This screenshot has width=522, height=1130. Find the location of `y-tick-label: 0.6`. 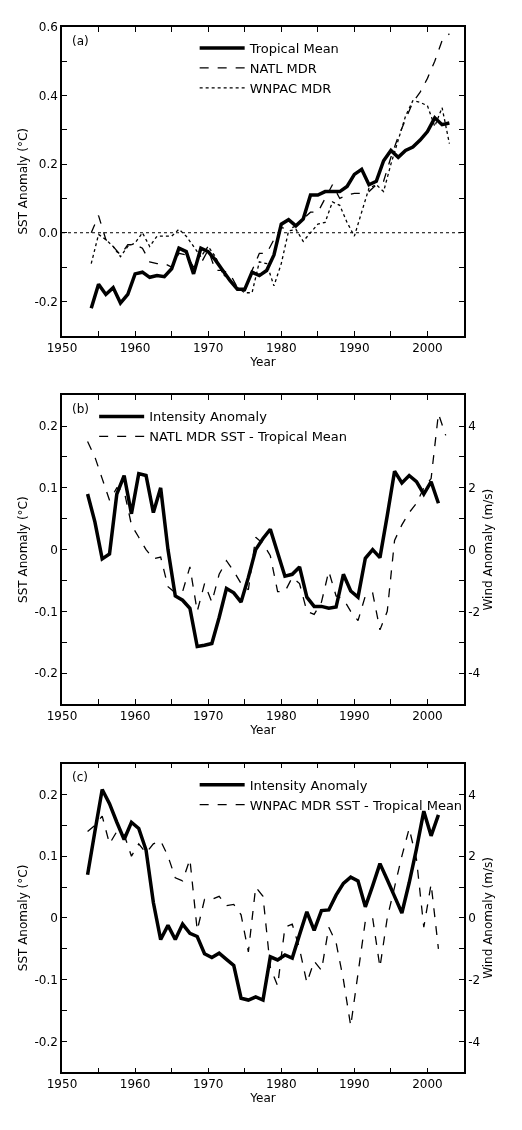

y-tick-label: 0.6 is located at coordinates (48, 27).